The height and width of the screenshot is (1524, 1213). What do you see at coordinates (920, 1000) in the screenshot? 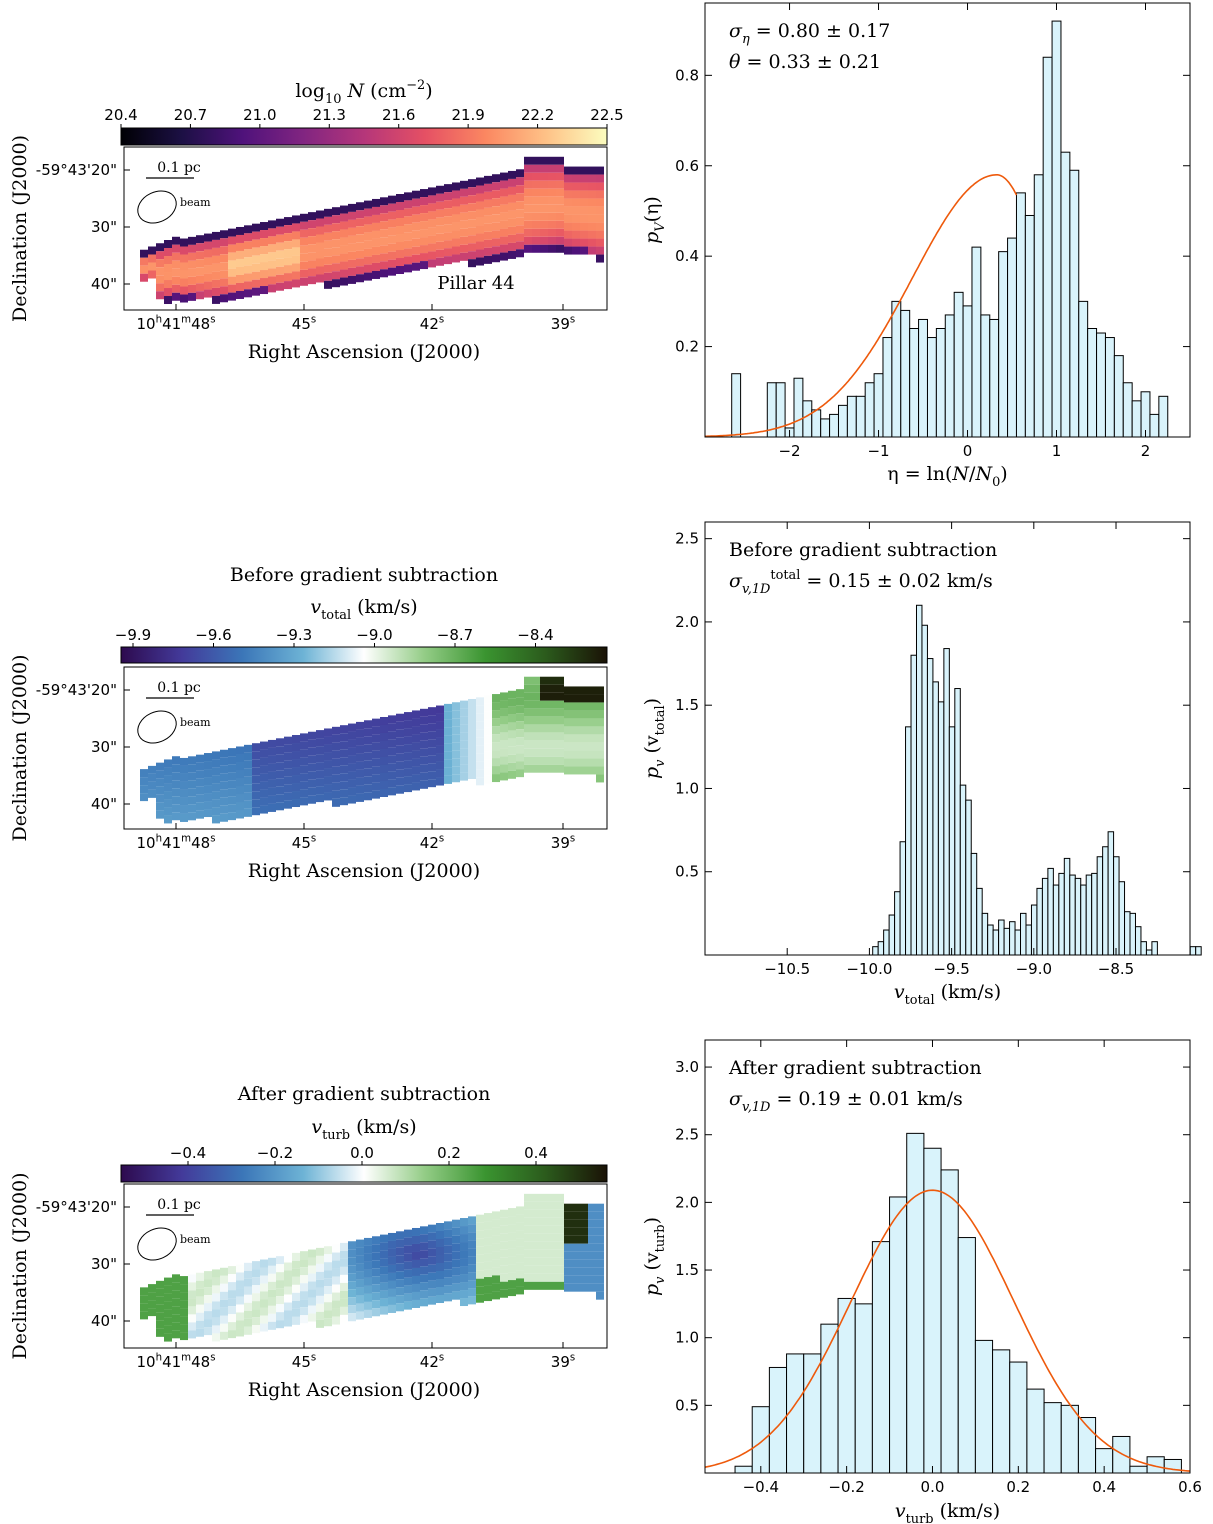
I see `text-part: total` at bounding box center [920, 1000].